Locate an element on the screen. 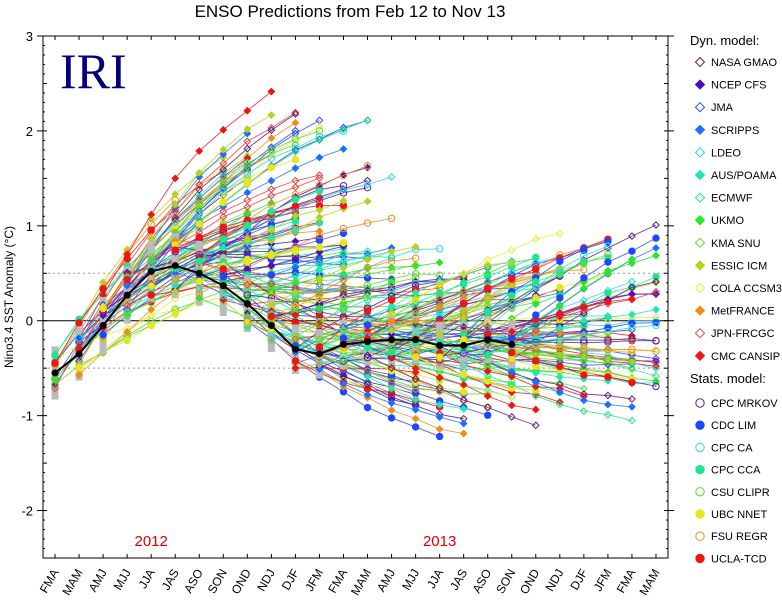 The image size is (782, 606). legend-entry: ESSIC ICM is located at coordinates (730, 266).